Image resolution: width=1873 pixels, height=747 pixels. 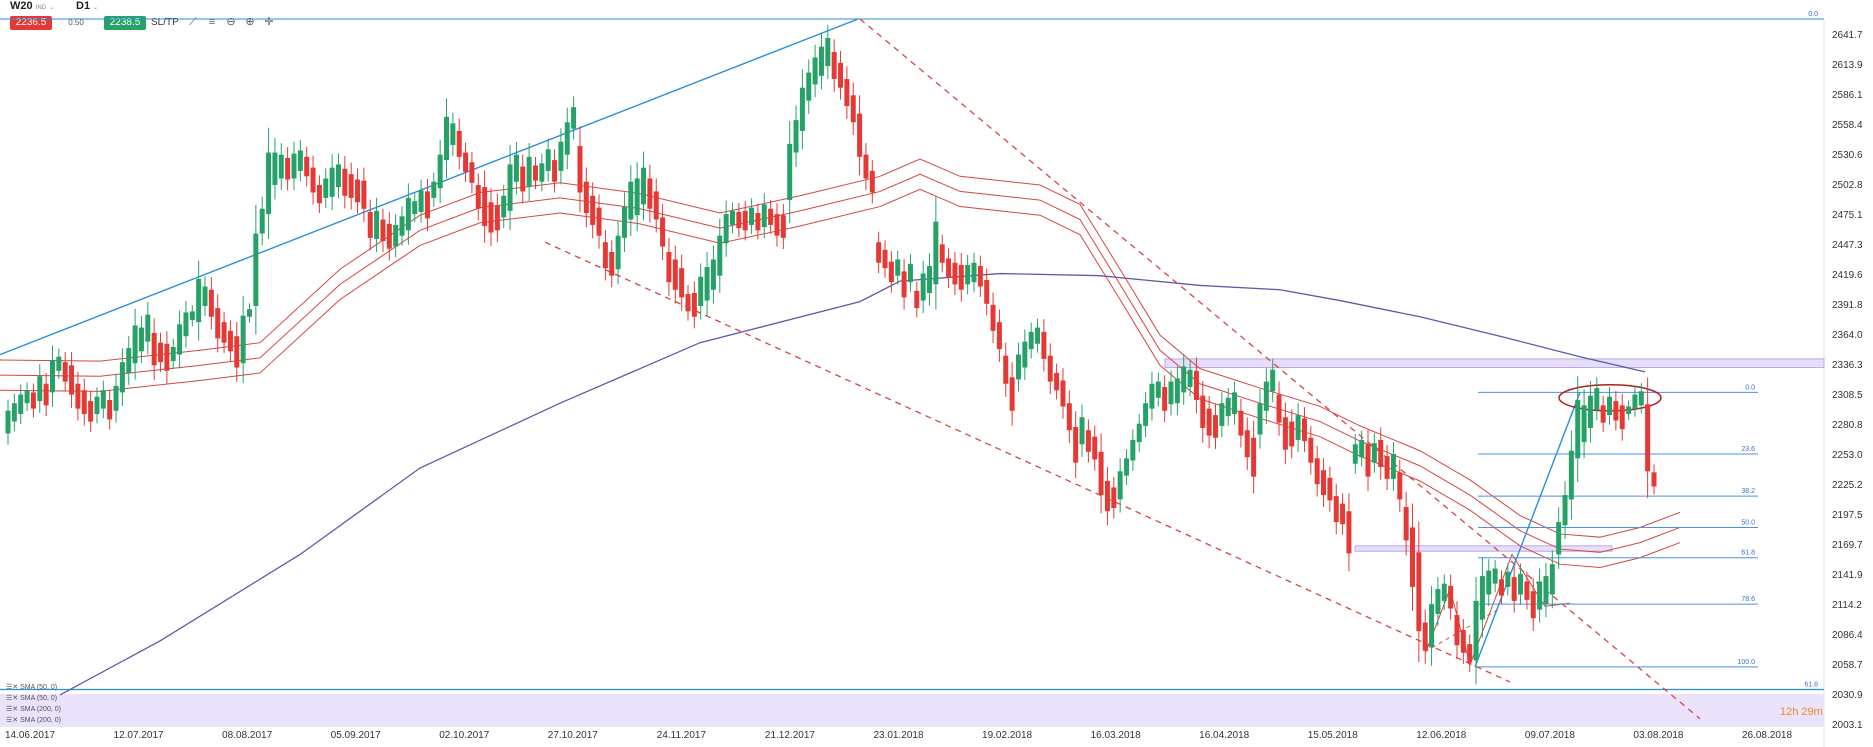 What do you see at coordinates (32, 6) in the screenshot?
I see `symbol-label: W20 IND ⌄` at bounding box center [32, 6].